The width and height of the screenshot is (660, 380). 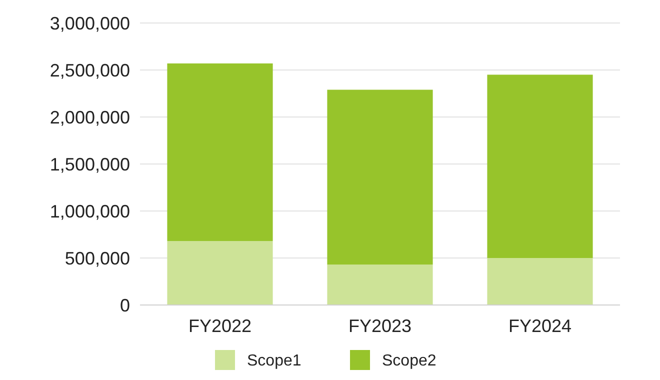 What do you see at coordinates (90, 164) in the screenshot?
I see `y-tick-label: 1,500,000` at bounding box center [90, 164].